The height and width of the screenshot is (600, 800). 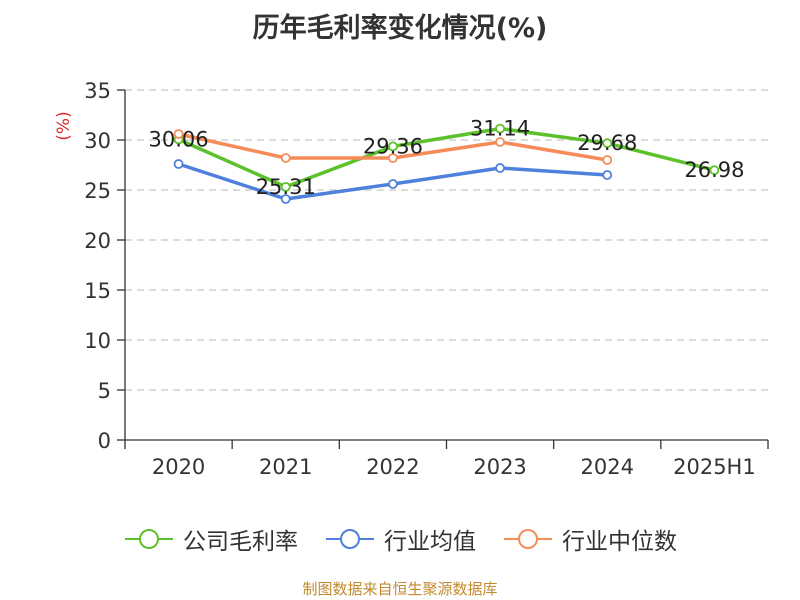 What do you see at coordinates (97, 291) in the screenshot?
I see `y-tick-label: 15` at bounding box center [97, 291].